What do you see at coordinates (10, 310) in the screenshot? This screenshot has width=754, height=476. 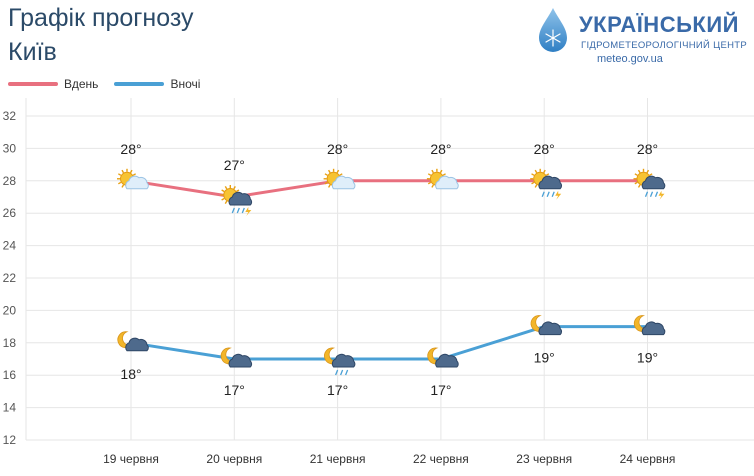 I see `y-tick-label: 20` at bounding box center [10, 310].